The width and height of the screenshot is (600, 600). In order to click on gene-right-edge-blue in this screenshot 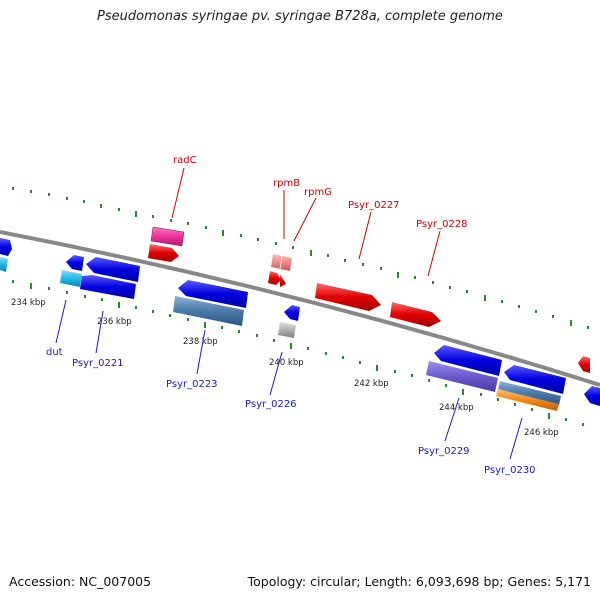, I will do `click(592, 396)`.